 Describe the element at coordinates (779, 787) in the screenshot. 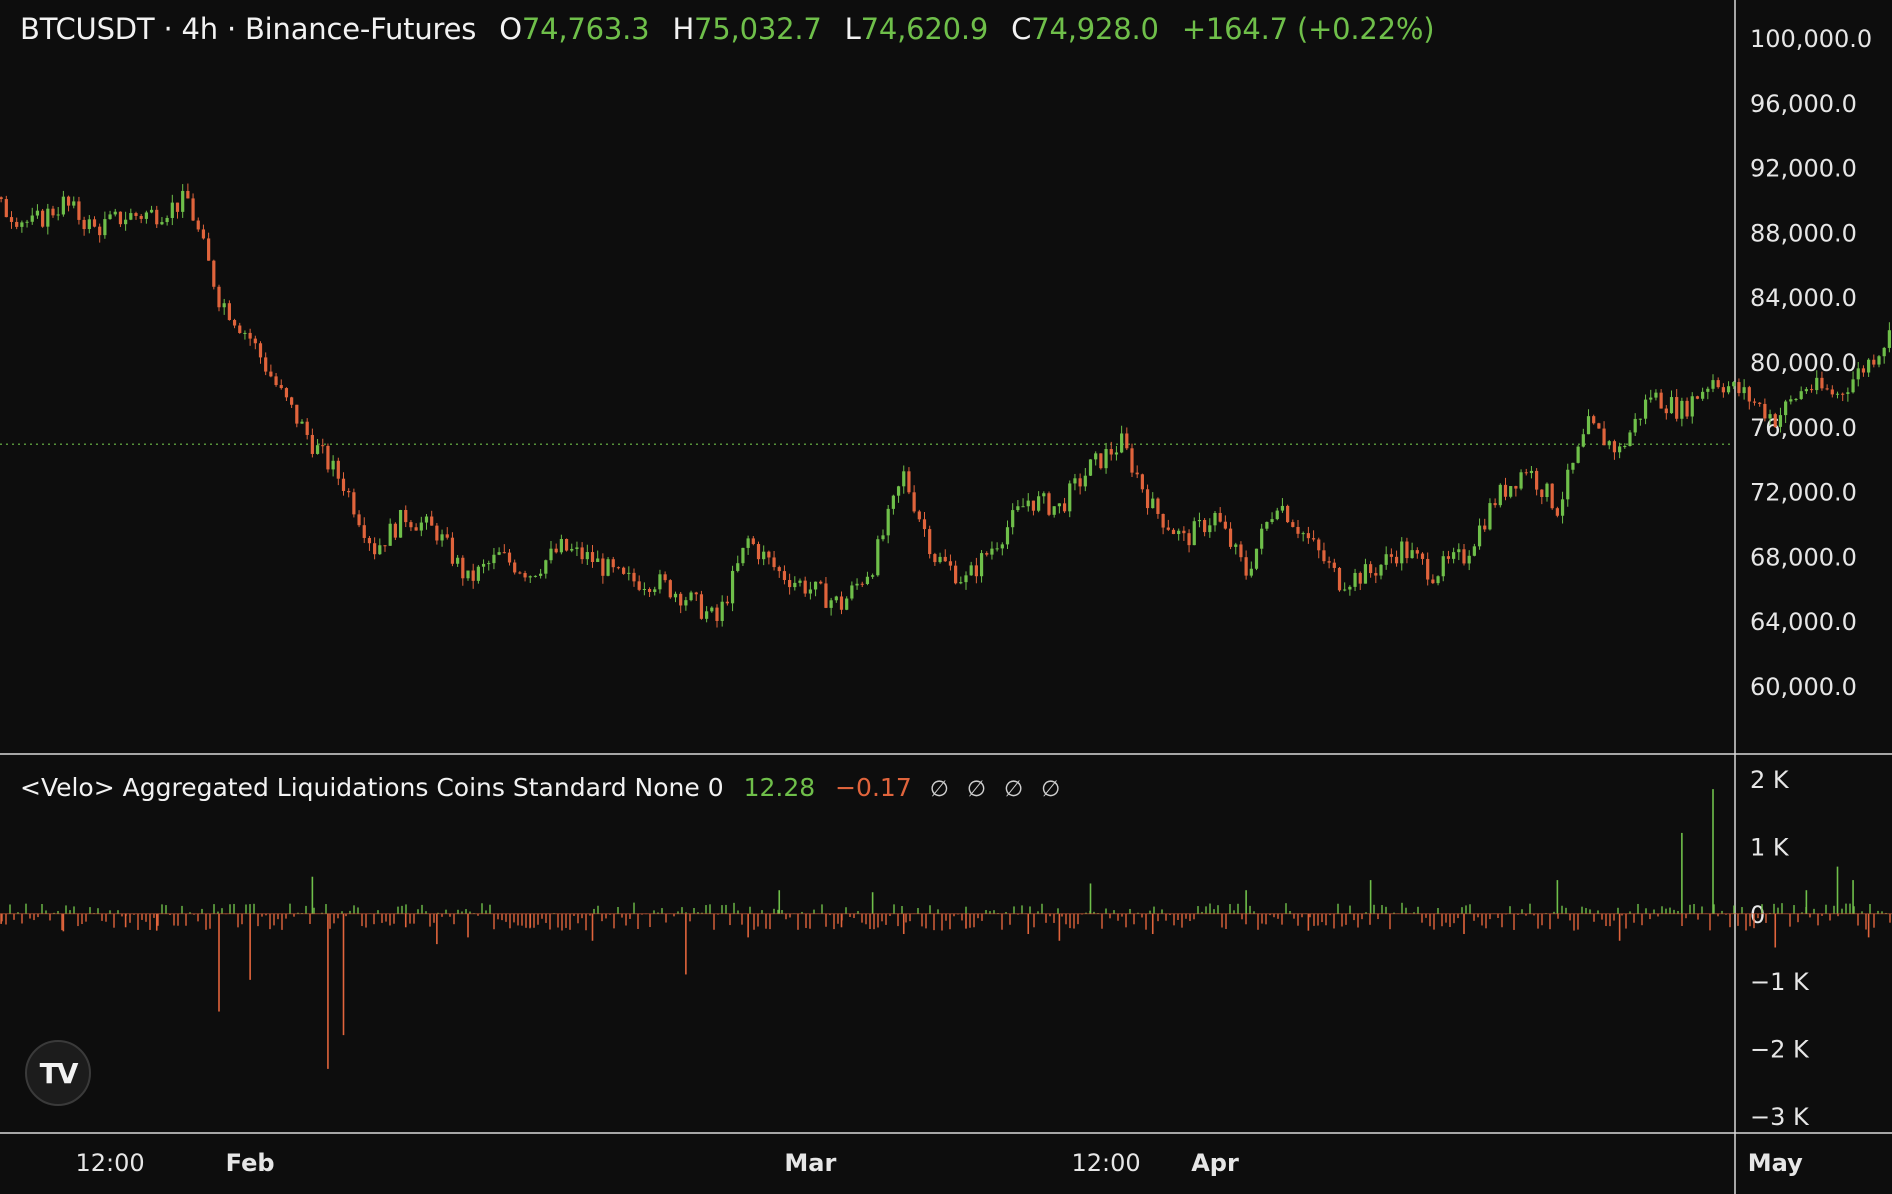

I see `indicator-value-positive: 12.28` at that location.